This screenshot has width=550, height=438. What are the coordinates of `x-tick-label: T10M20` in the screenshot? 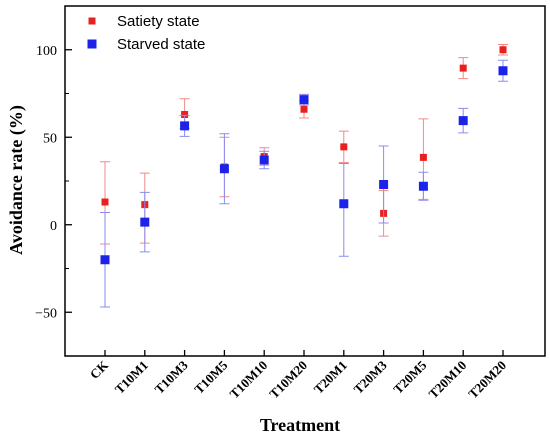 It's located at (288, 380).